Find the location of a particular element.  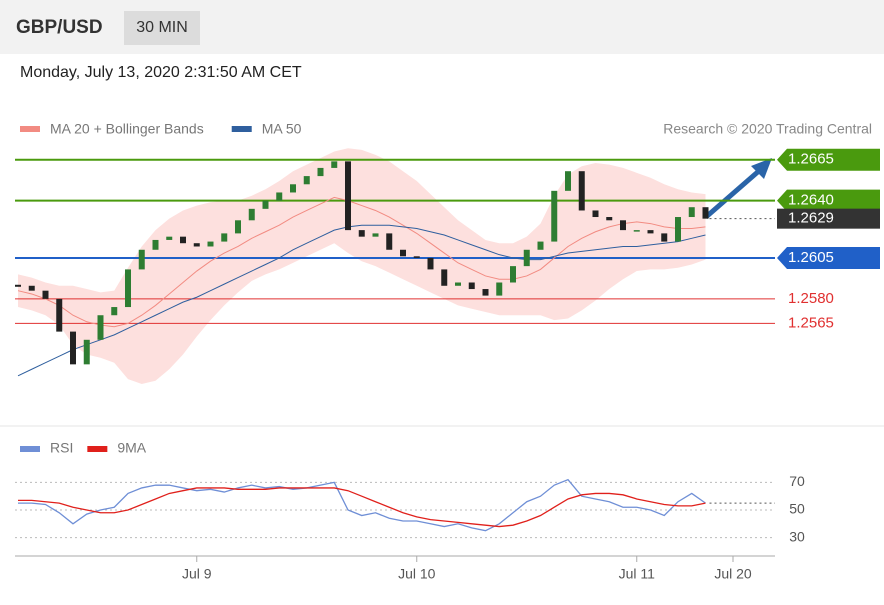

y-tick-label: 70 is located at coordinates (797, 481).